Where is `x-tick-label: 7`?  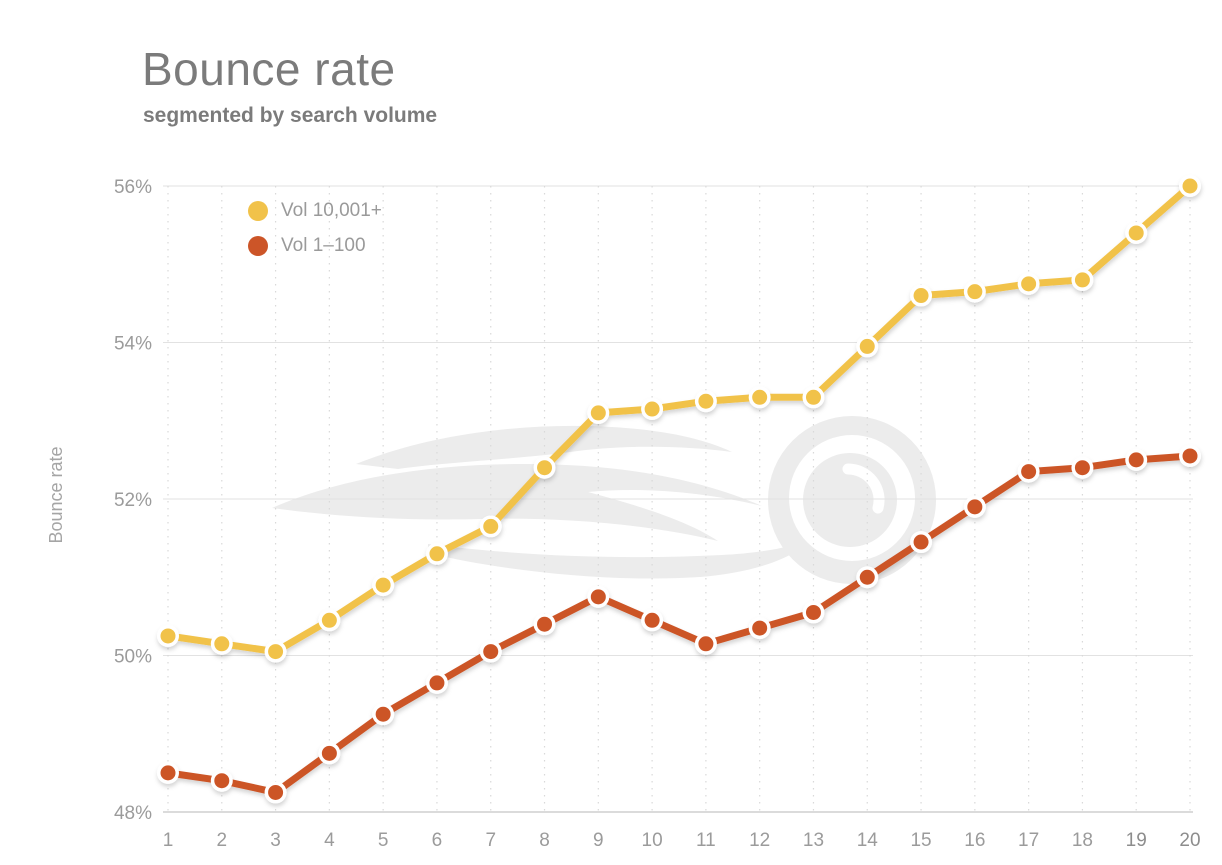 x-tick-label: 7 is located at coordinates (490, 840).